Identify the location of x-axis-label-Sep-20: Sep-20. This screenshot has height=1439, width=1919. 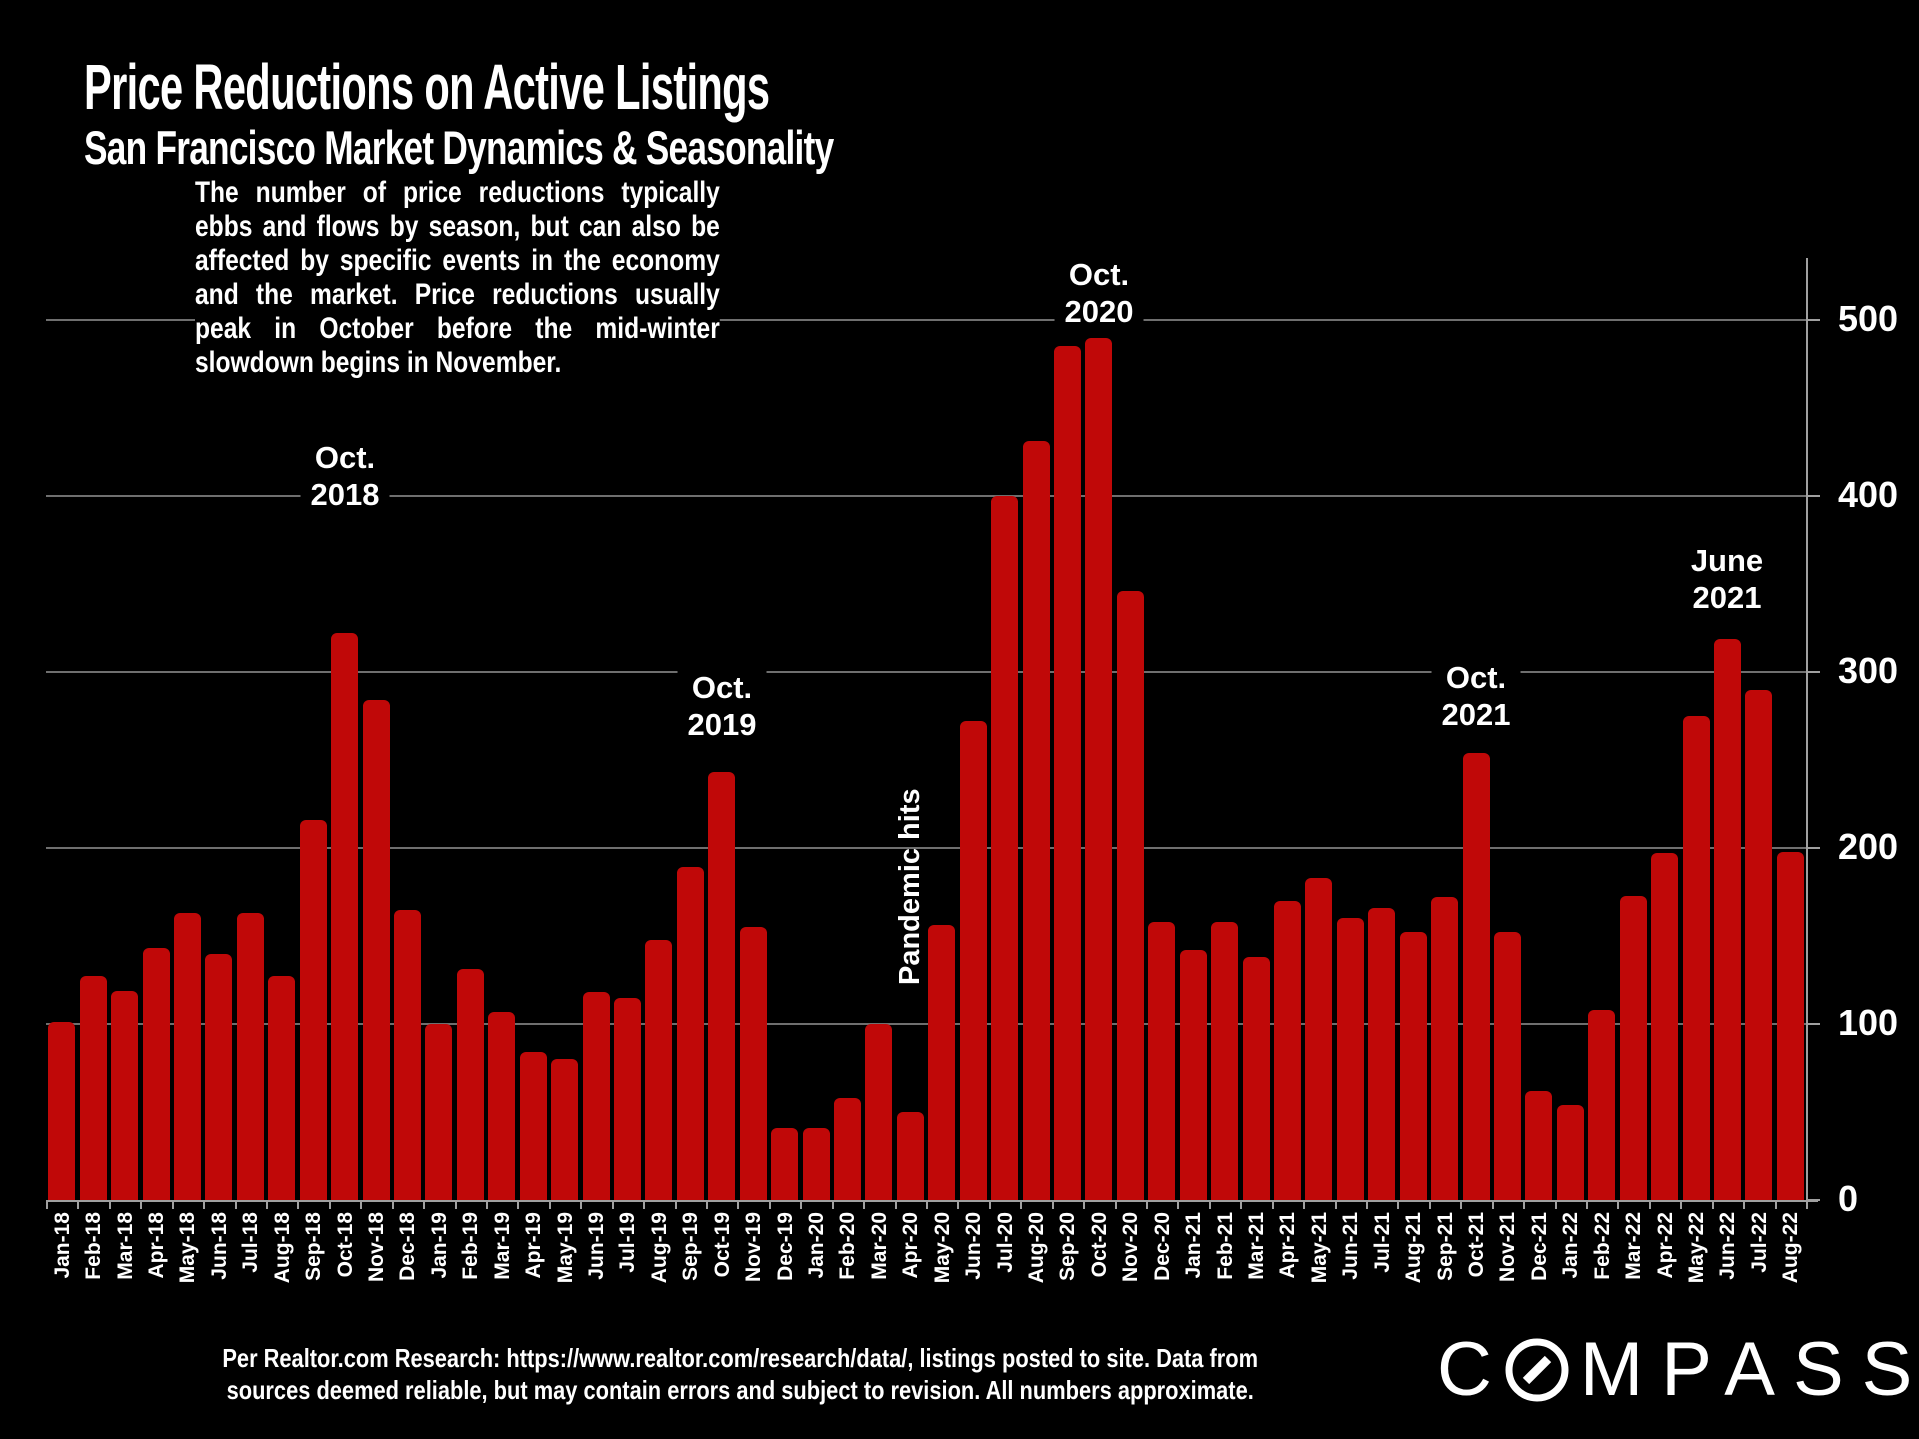
(1067, 1246).